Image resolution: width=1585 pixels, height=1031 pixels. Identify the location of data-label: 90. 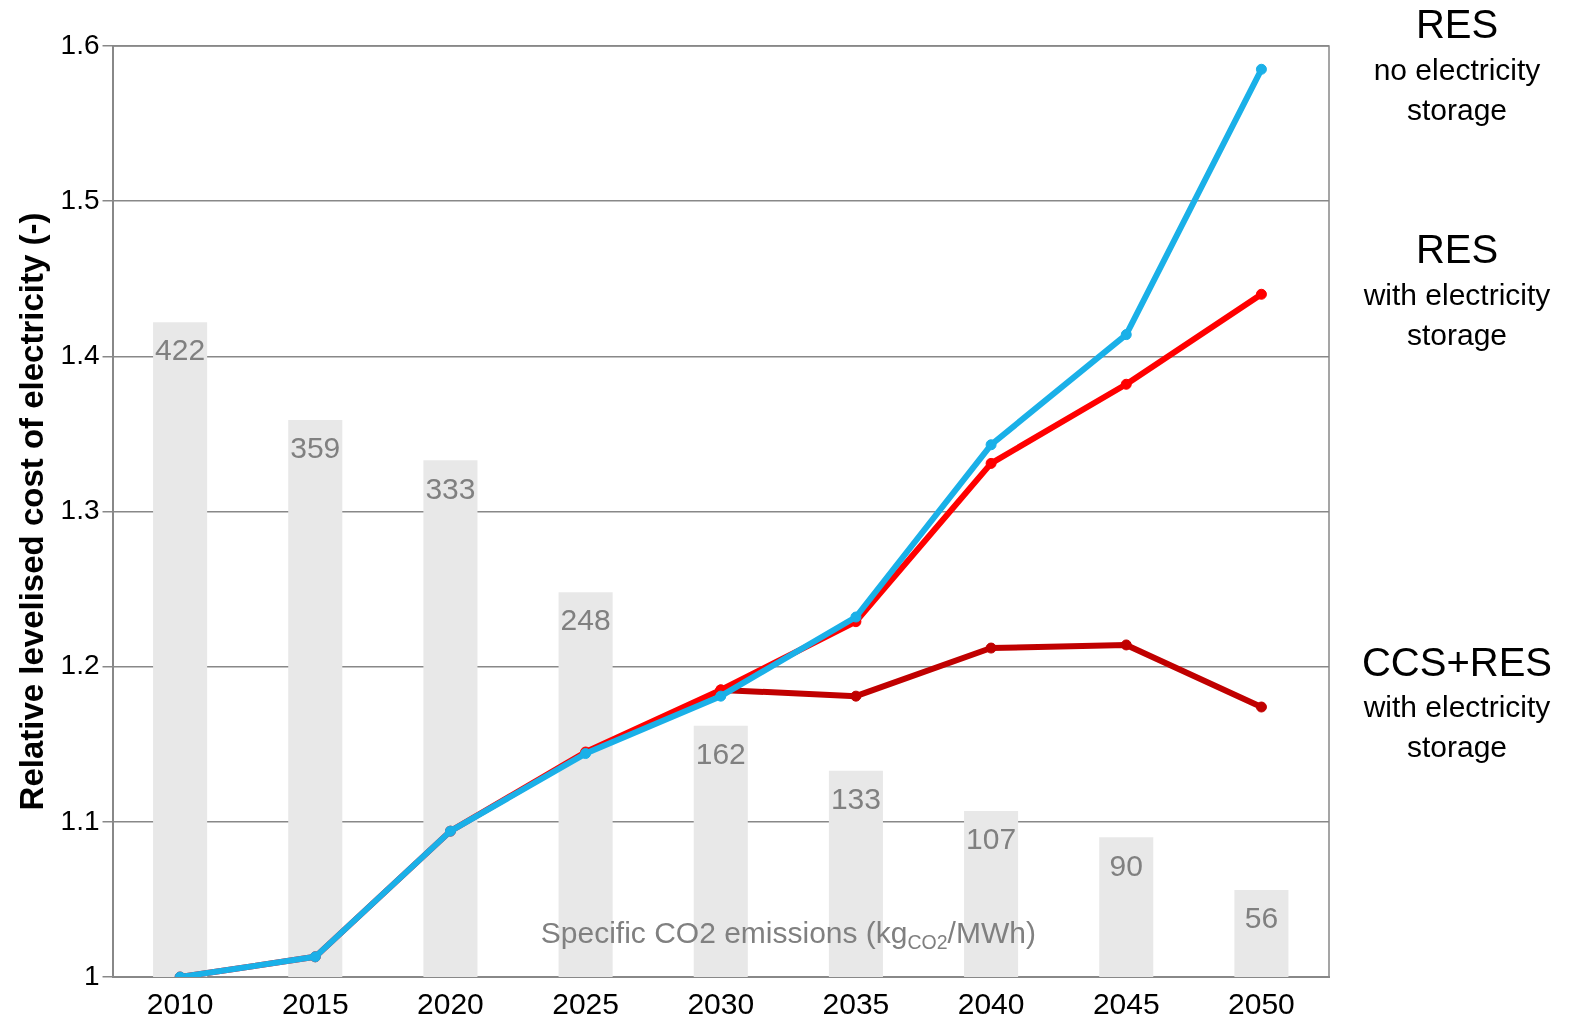
(1126, 865).